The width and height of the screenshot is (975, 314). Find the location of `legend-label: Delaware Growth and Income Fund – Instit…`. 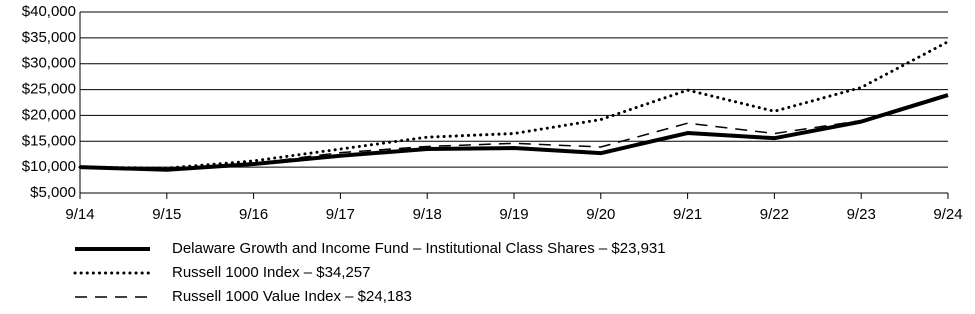

legend-label: Delaware Growth and Income Fund – Instit… is located at coordinates (419, 248).